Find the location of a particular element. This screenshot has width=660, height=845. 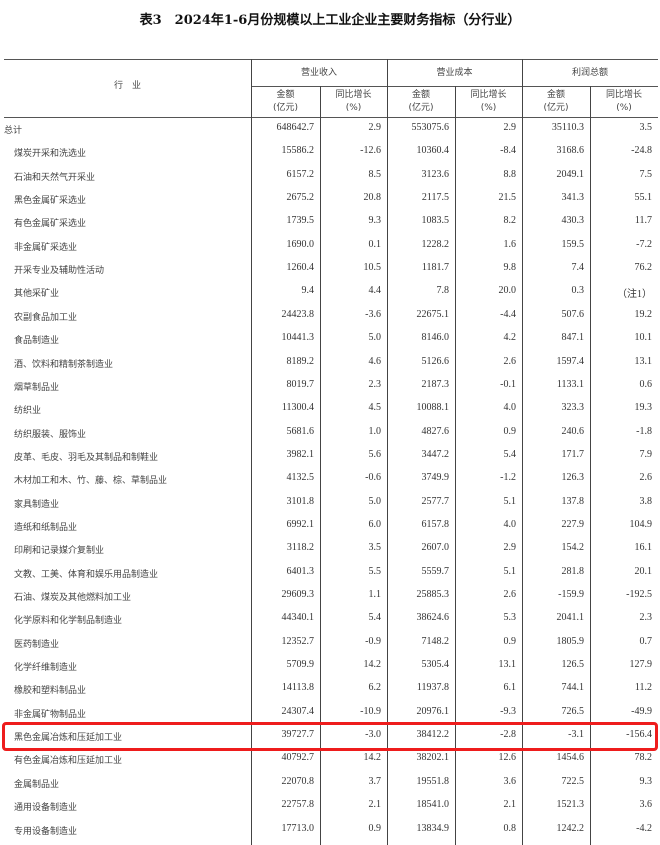

table-cell: 2.3 is located at coordinates (375, 384).